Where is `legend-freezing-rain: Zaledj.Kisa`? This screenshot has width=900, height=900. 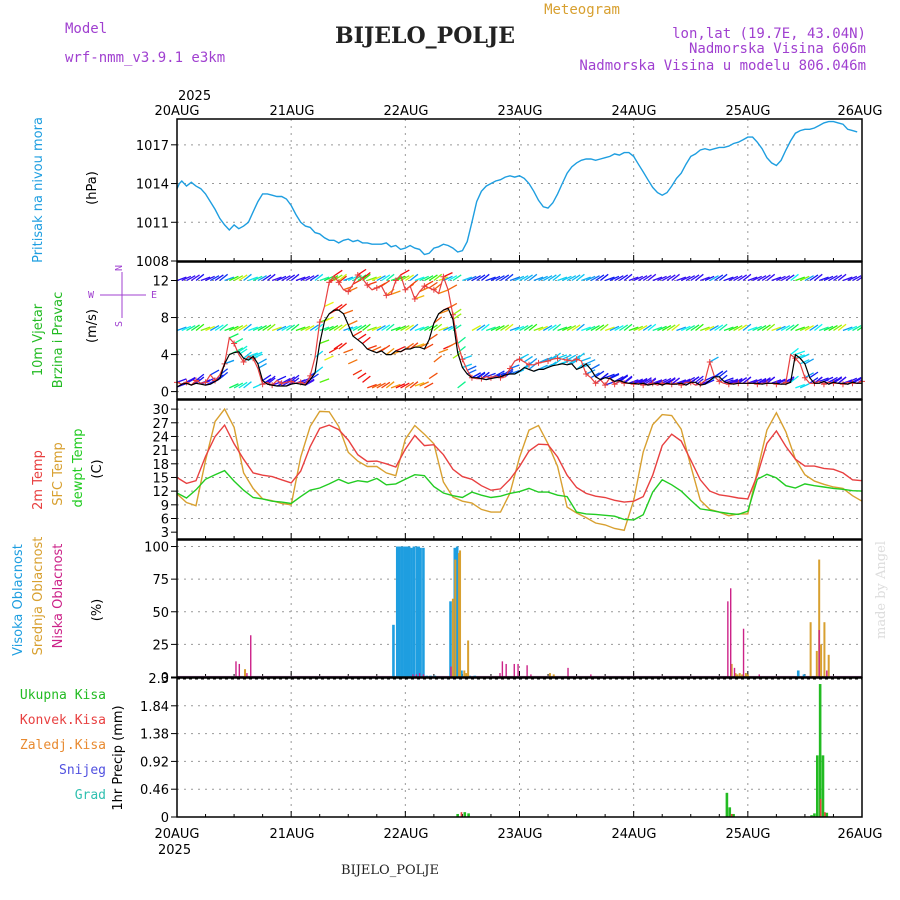
legend-freezing-rain: Zaledj.Kisa is located at coordinates (63, 745).